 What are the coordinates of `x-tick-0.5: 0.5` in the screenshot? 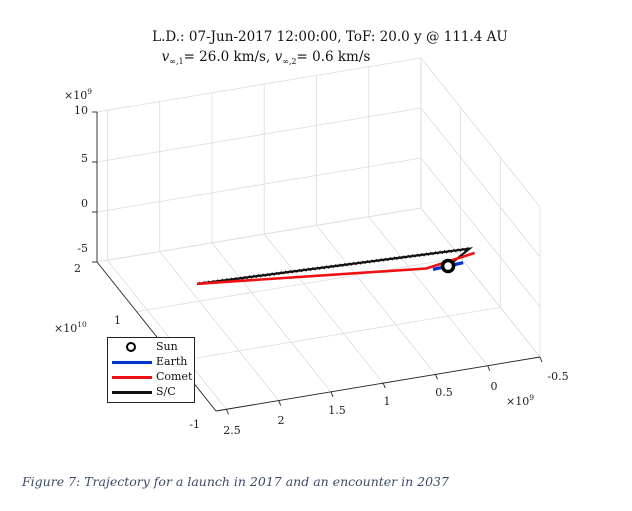 It's located at (444, 392).